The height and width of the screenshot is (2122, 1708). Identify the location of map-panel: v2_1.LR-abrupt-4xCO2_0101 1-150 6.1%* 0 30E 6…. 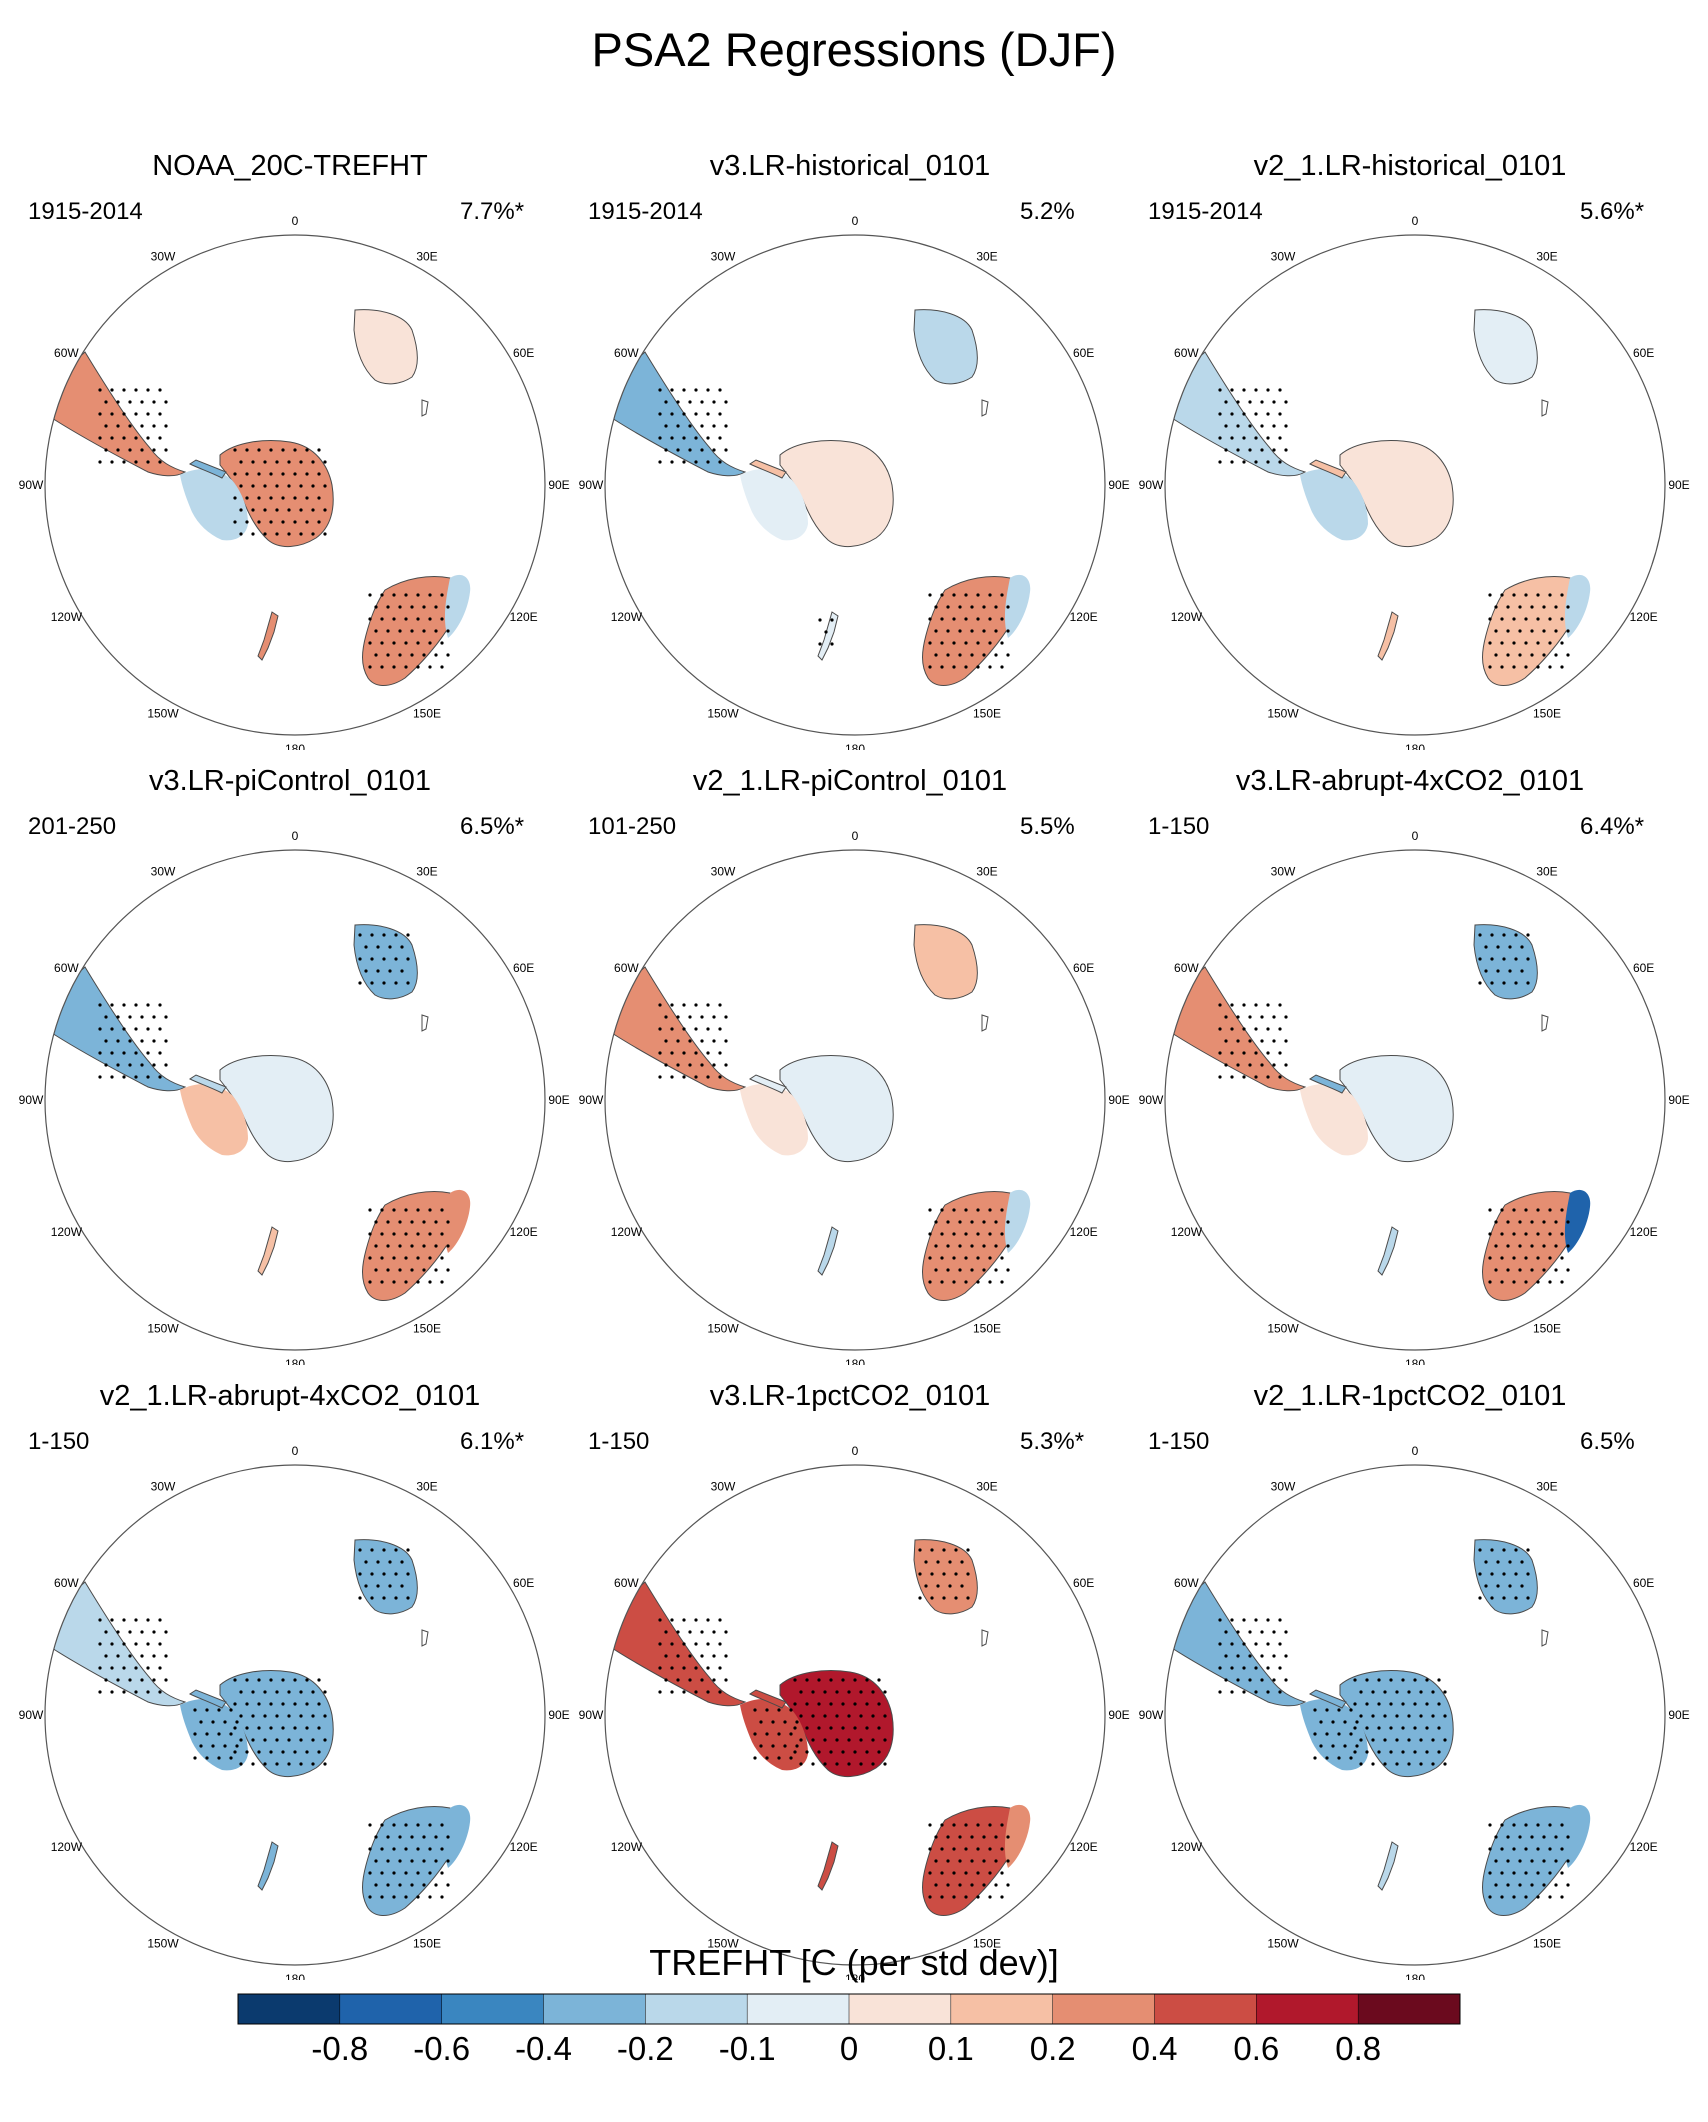
(290, 1680).